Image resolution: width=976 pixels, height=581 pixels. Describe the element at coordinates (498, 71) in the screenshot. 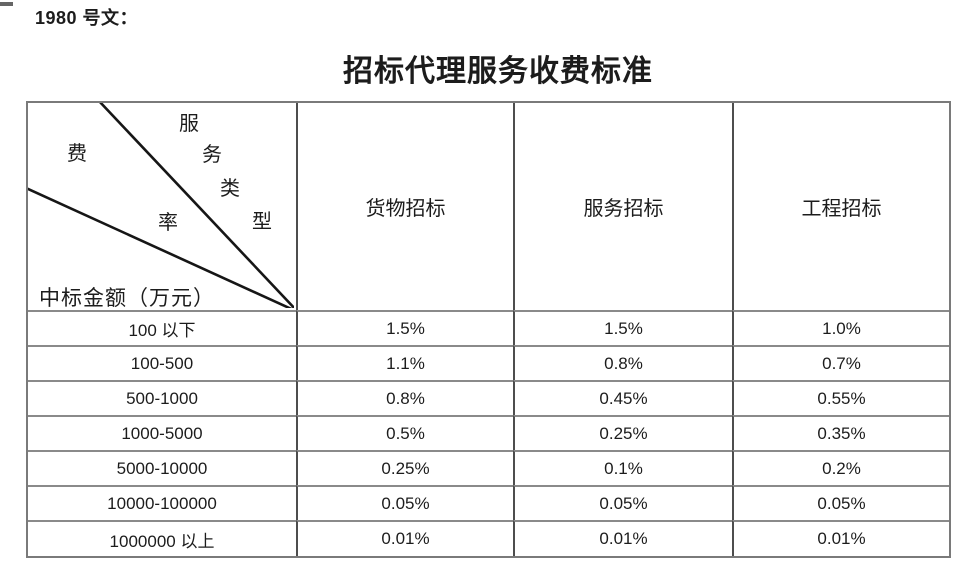

I see `page-title: 招标代理服务收费标准` at that location.